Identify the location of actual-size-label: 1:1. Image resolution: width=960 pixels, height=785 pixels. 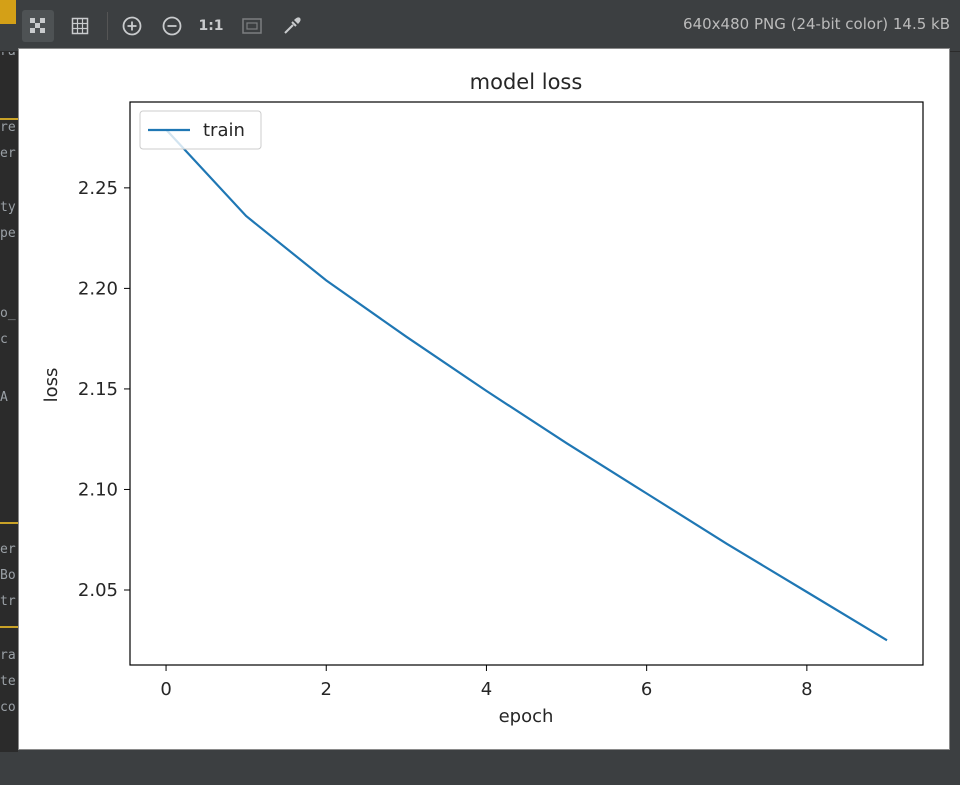
(211, 26).